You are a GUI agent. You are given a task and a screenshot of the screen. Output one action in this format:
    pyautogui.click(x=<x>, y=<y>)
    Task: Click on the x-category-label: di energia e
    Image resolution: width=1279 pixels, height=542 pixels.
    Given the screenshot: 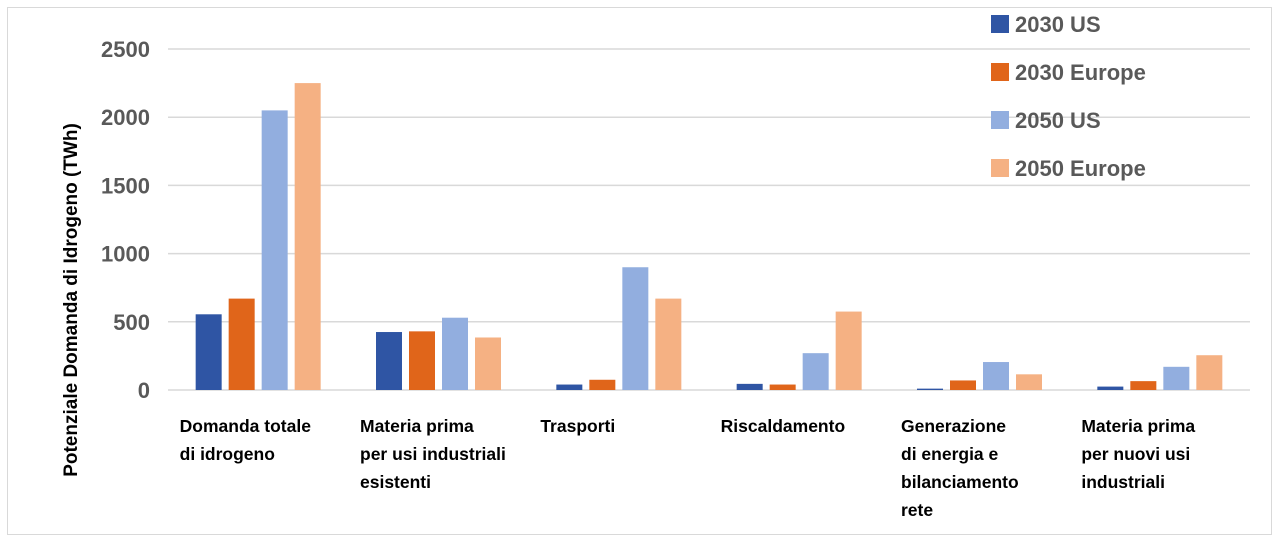 What is the action you would take?
    pyautogui.click(x=950, y=454)
    